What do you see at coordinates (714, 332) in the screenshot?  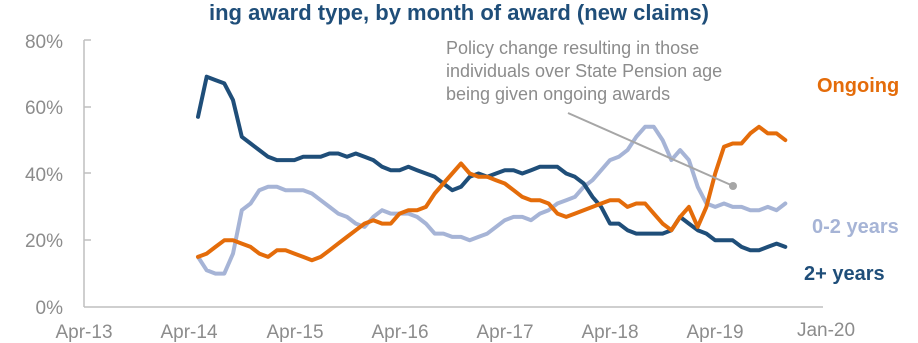 I see `x-tick-label: Apr-19` at bounding box center [714, 332].